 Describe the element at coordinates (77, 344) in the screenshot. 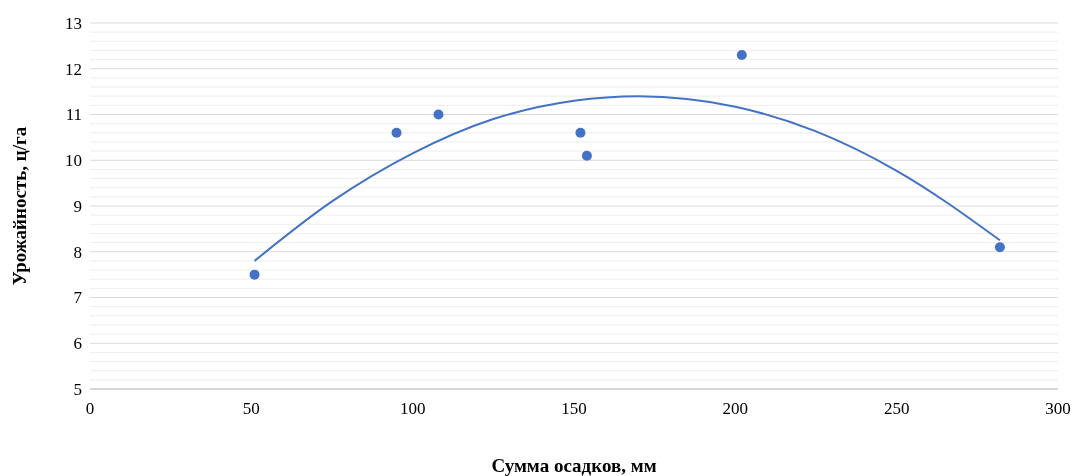

I see `y-tick-label: 6` at that location.